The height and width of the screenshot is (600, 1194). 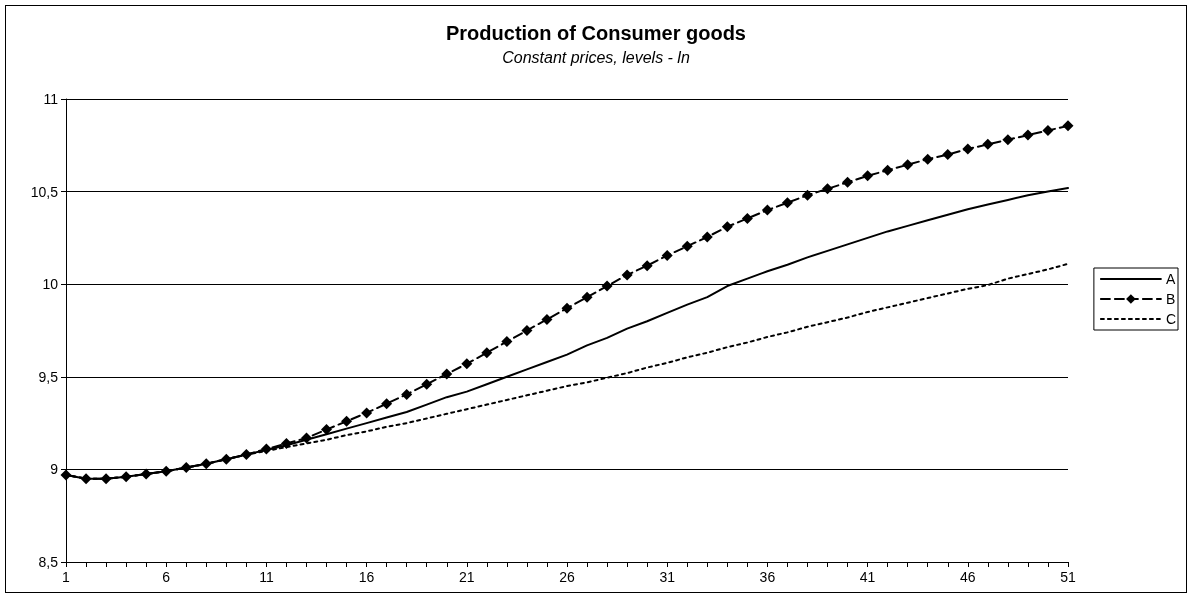 I want to click on x-tick-label: 31, so click(x=667, y=577).